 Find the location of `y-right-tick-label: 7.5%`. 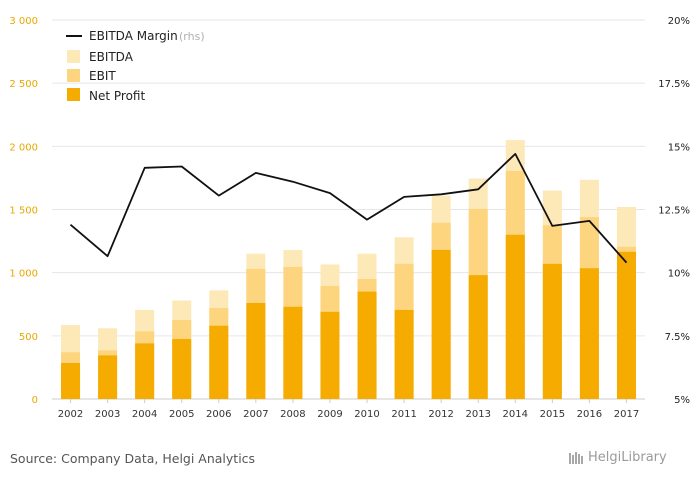

y-right-tick-label: 7.5% is located at coordinates (677, 337).